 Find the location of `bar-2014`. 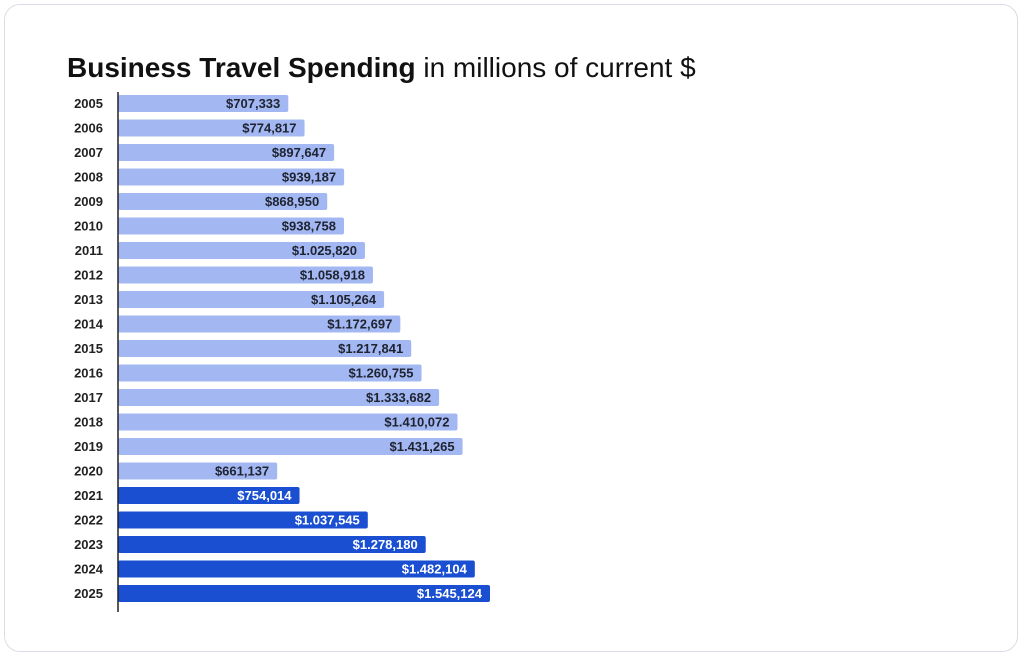

bar-2014 is located at coordinates (259, 324).